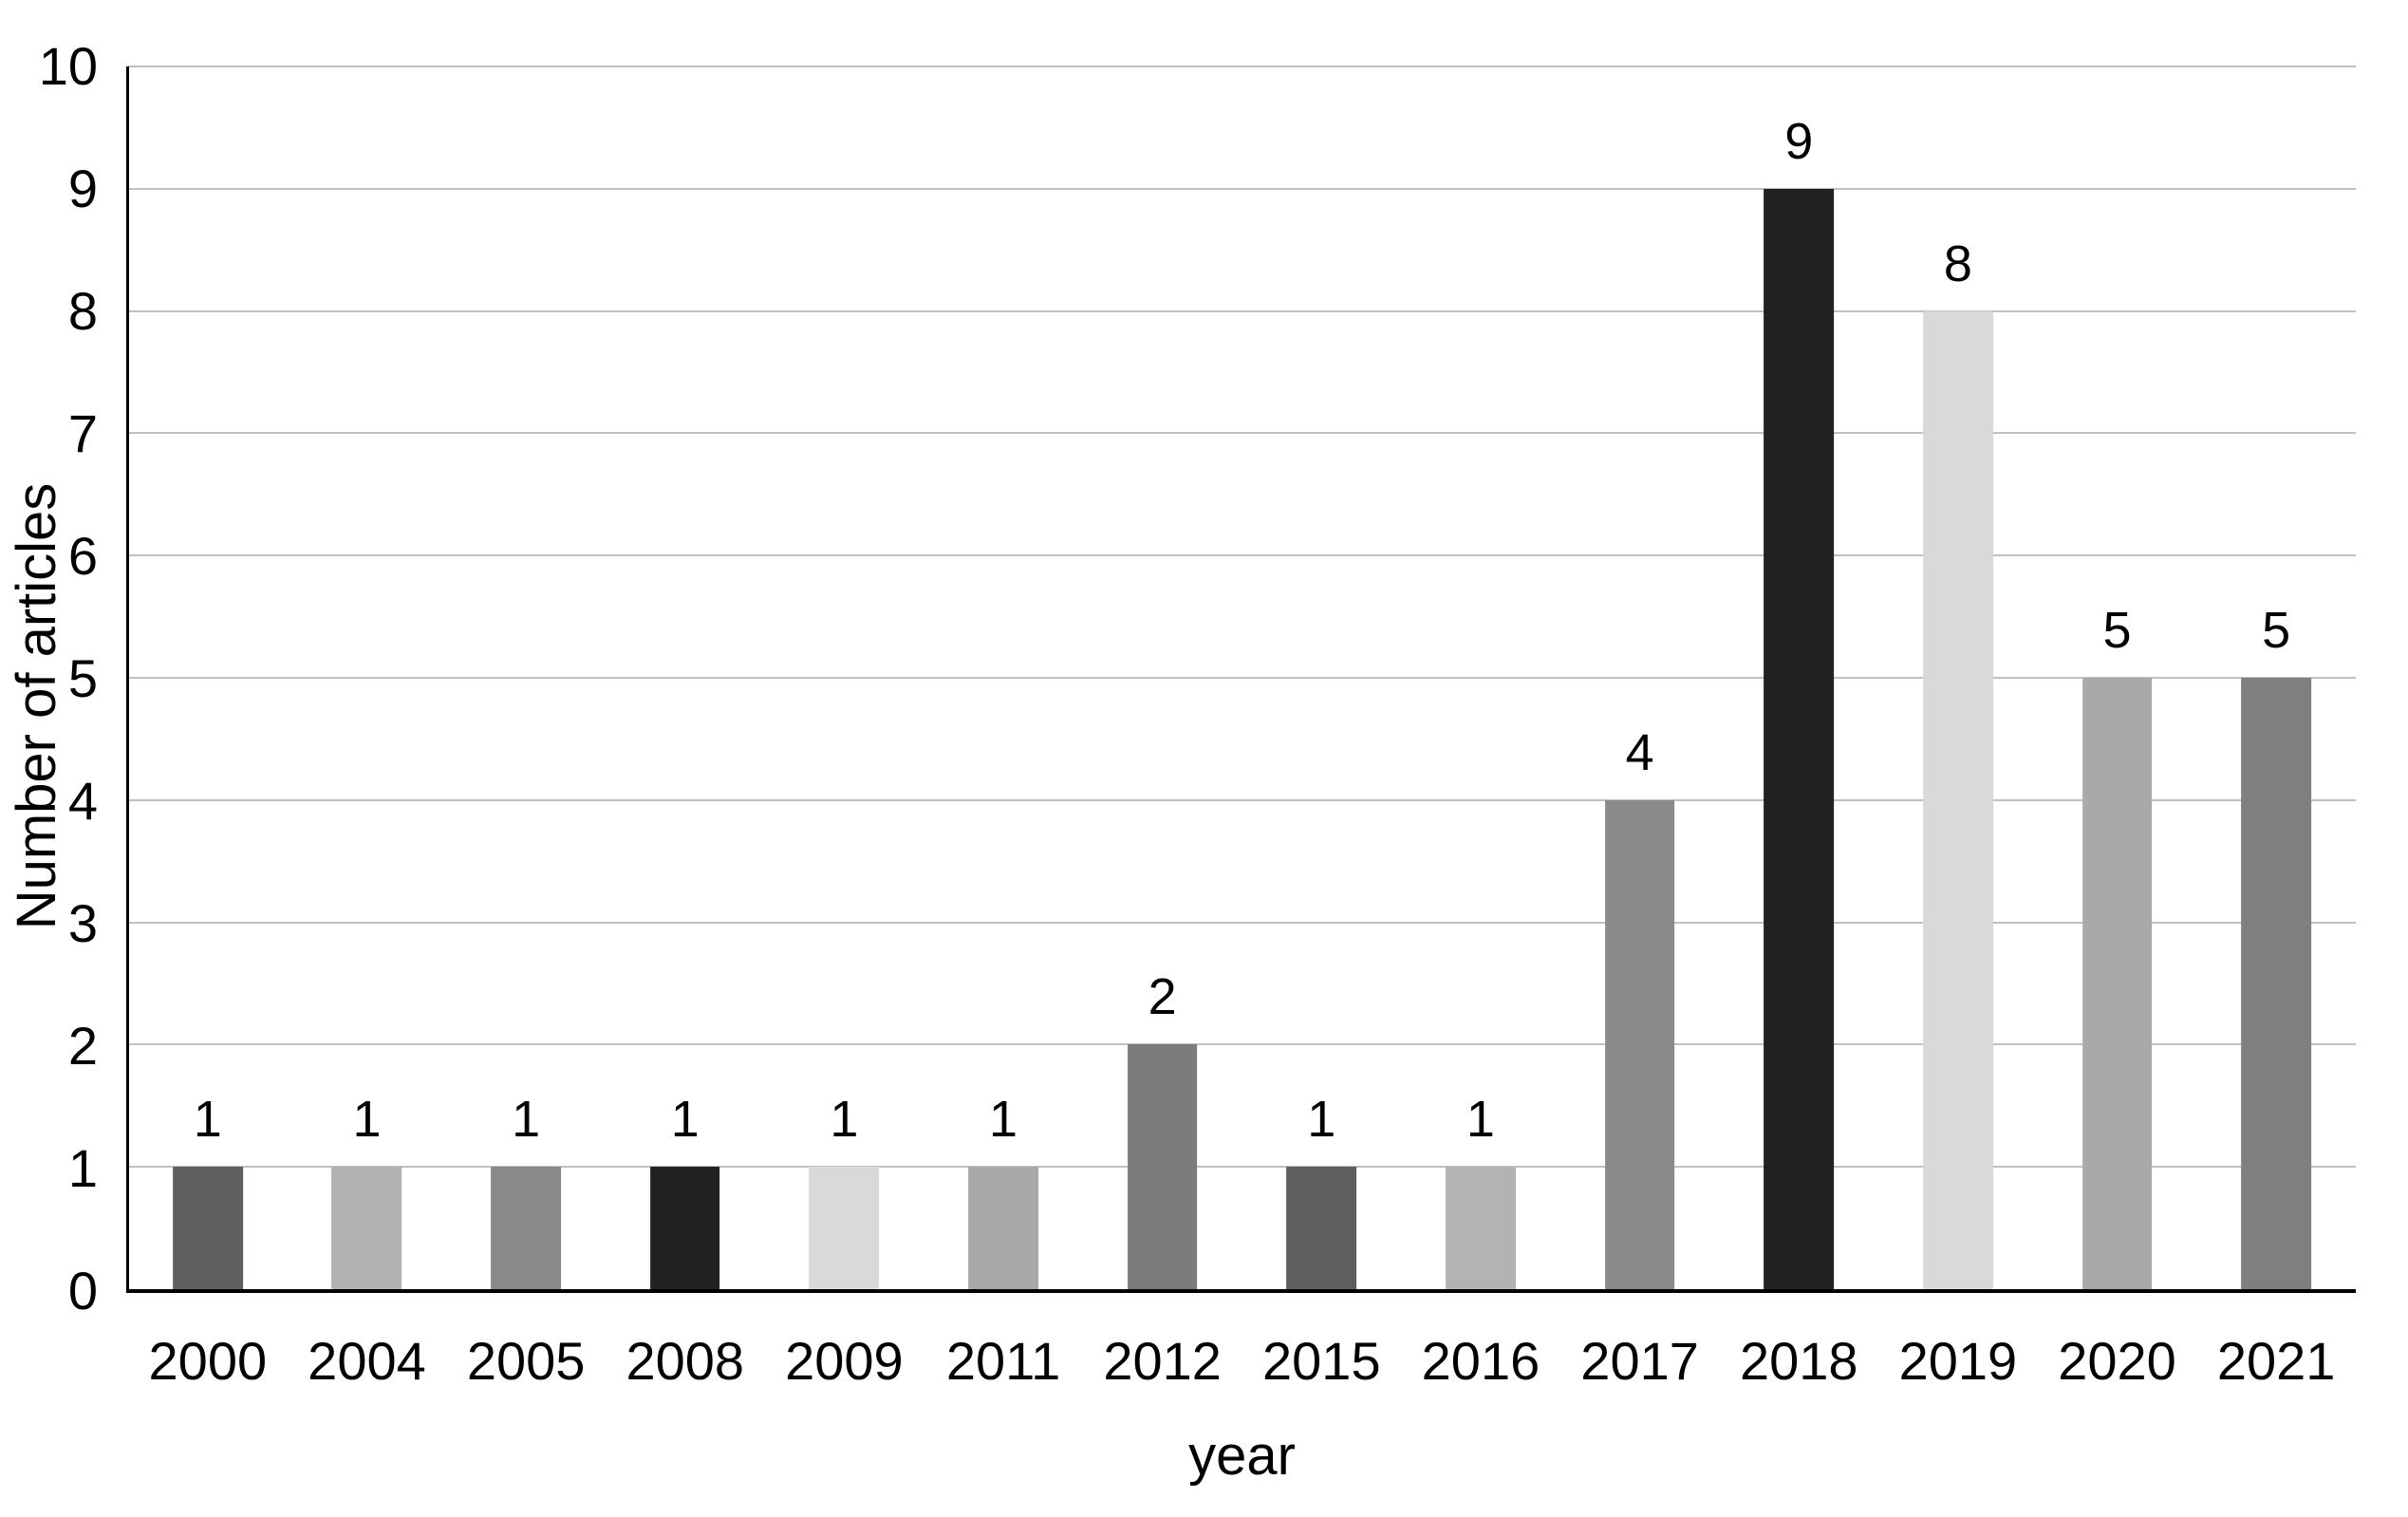 This screenshot has width=2408, height=1517. I want to click on x-tick-label: 2008, so click(685, 1361).